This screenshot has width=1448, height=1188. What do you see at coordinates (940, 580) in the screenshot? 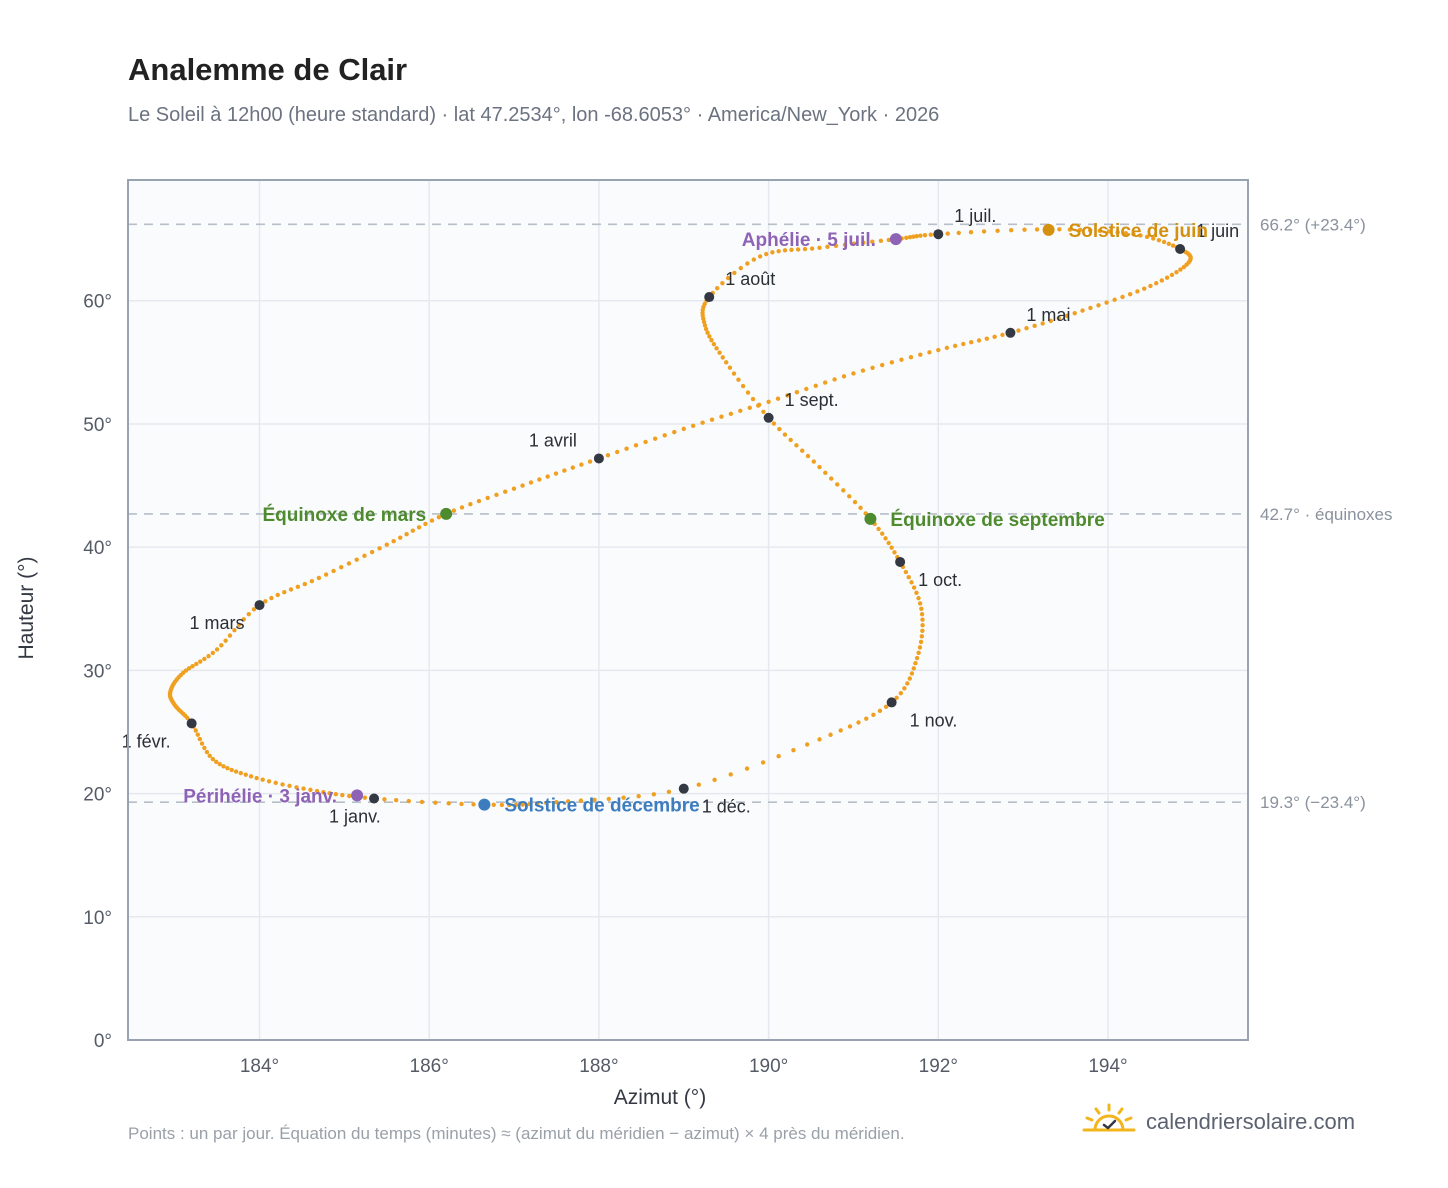
I see `month-label: 1 oct.` at bounding box center [940, 580].